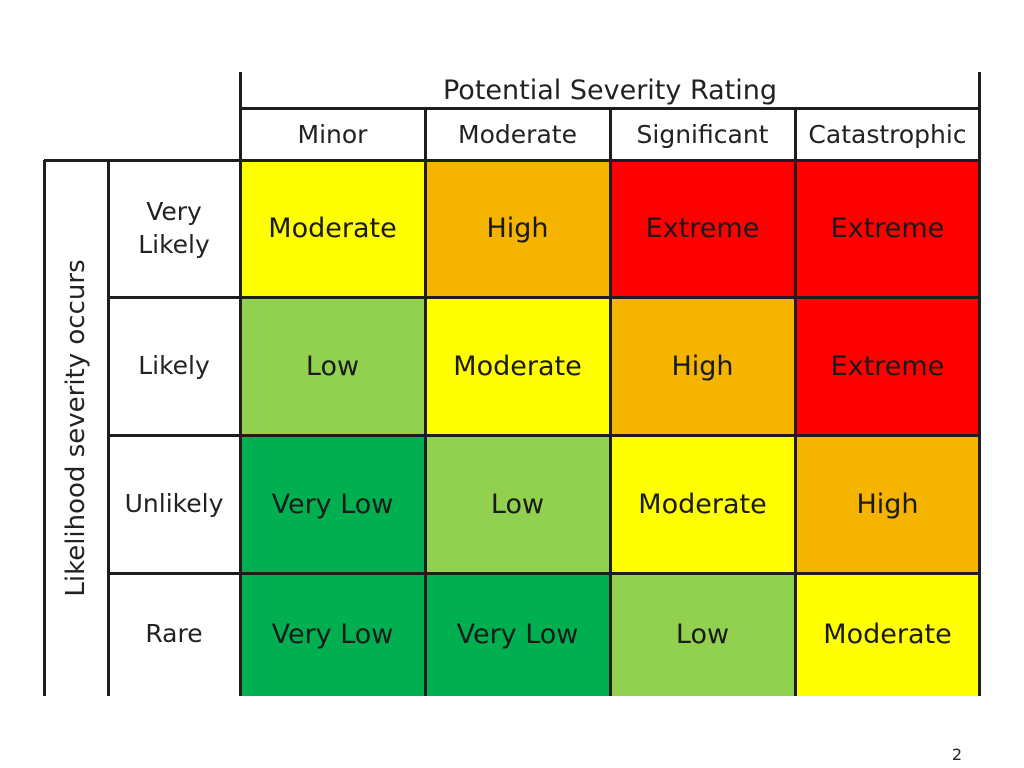 The height and width of the screenshot is (768, 1024). I want to click on likelihood-row-label: Likely, so click(174, 365).